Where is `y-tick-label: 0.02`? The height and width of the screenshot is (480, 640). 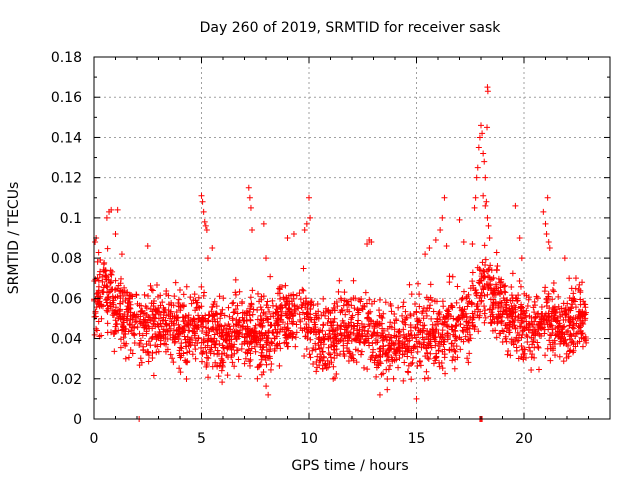 y-tick-label: 0.02 is located at coordinates (66, 380).